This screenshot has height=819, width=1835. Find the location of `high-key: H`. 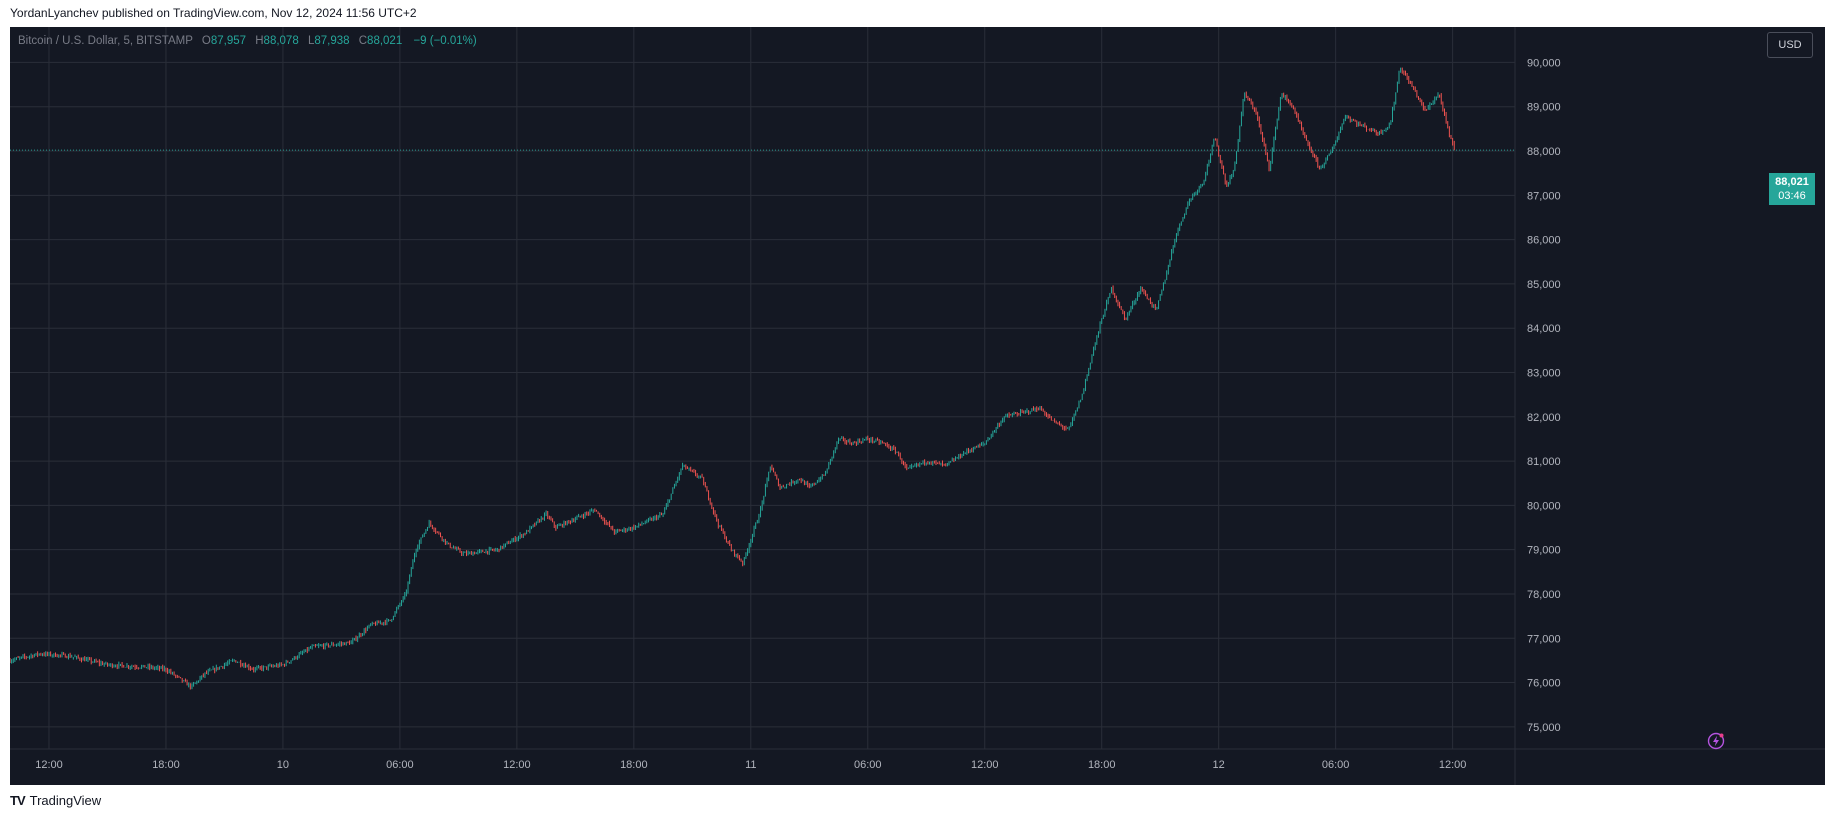

high-key: H is located at coordinates (259, 41).